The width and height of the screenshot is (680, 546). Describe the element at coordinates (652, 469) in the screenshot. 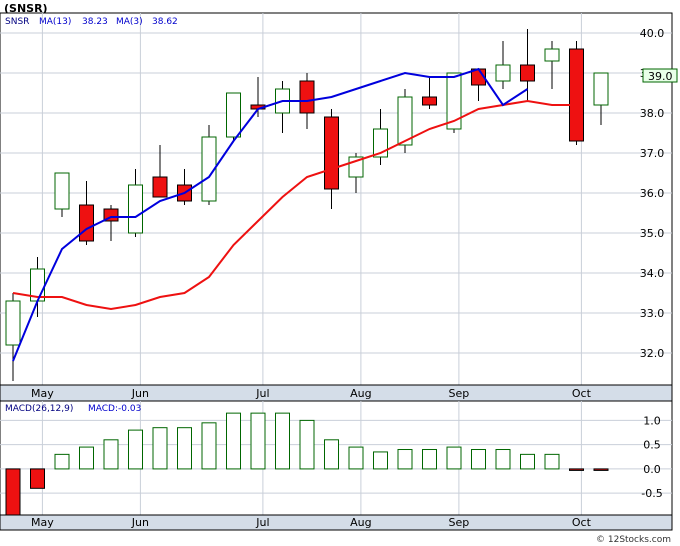

I see `macd-y-tick-label: 0.0` at that location.